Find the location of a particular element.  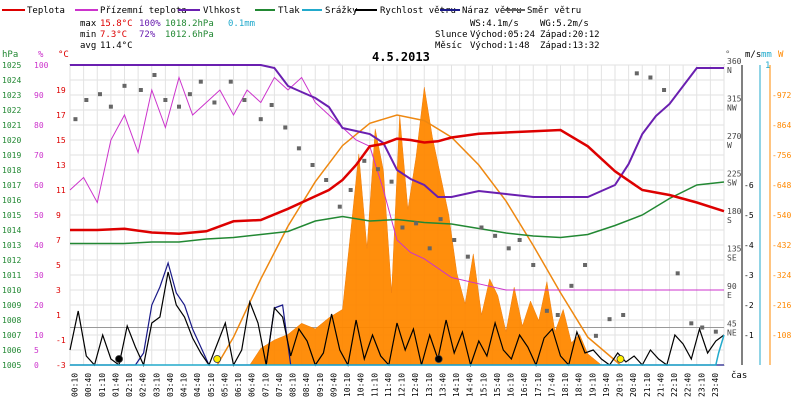

humidity-tick-label: 50 is located at coordinates (39, 215).